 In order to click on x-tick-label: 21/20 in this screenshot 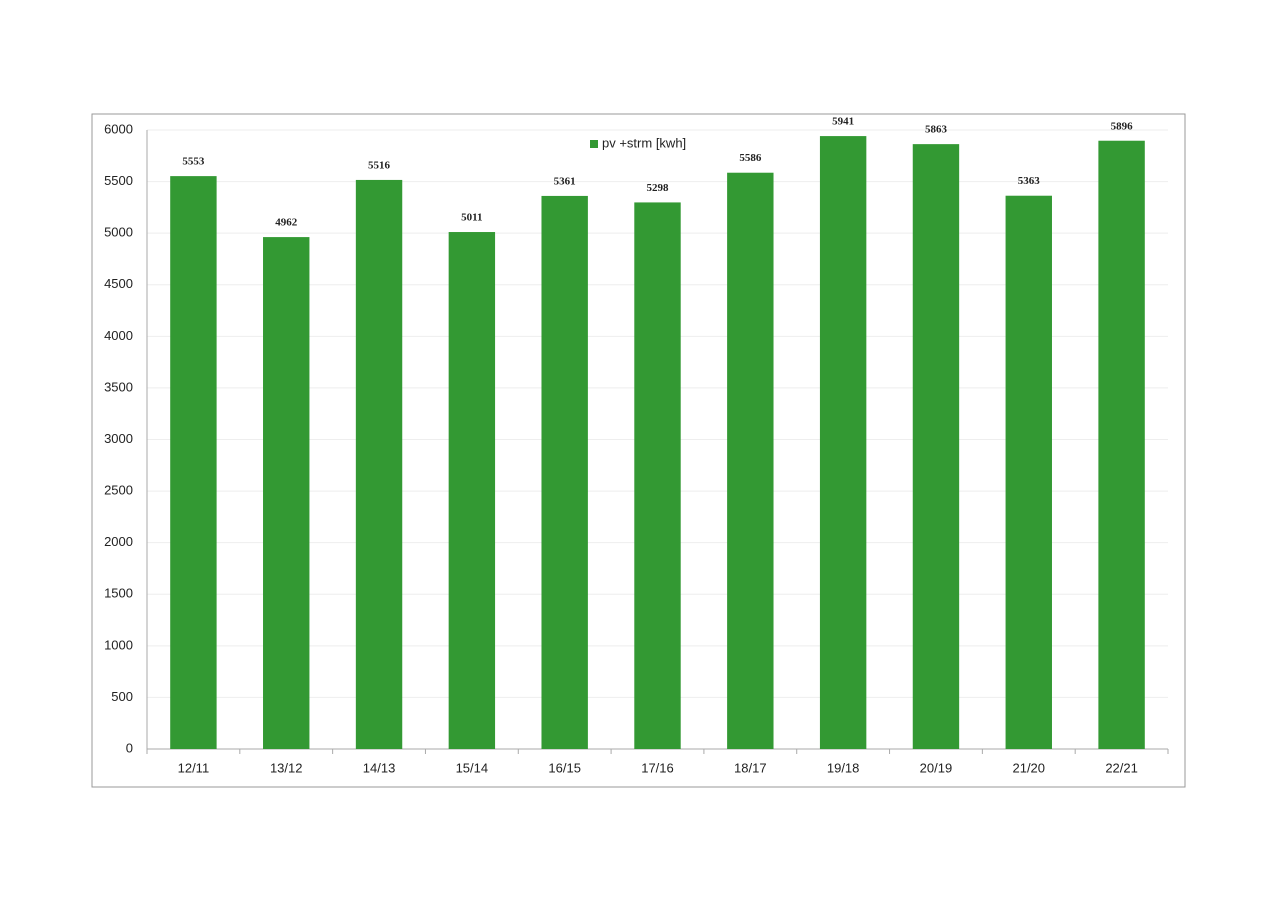, I will do `click(1028, 767)`.